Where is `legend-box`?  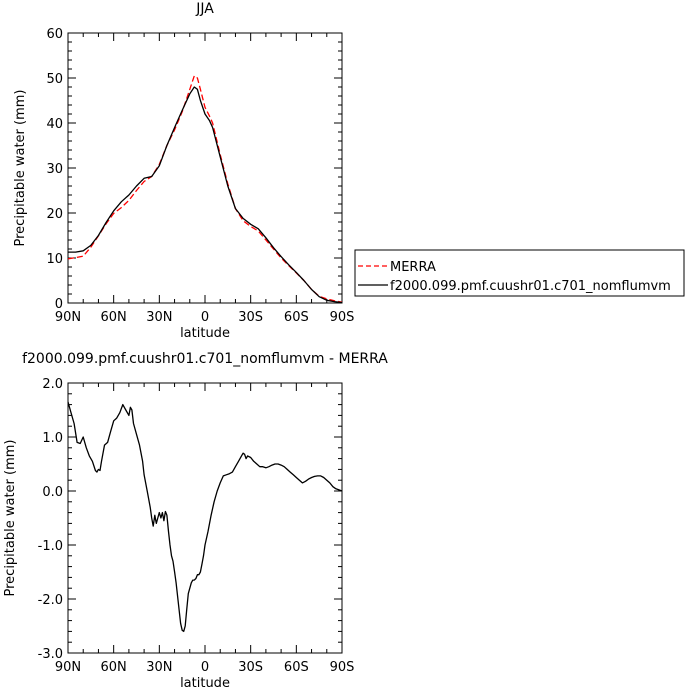 legend-box is located at coordinates (519, 273).